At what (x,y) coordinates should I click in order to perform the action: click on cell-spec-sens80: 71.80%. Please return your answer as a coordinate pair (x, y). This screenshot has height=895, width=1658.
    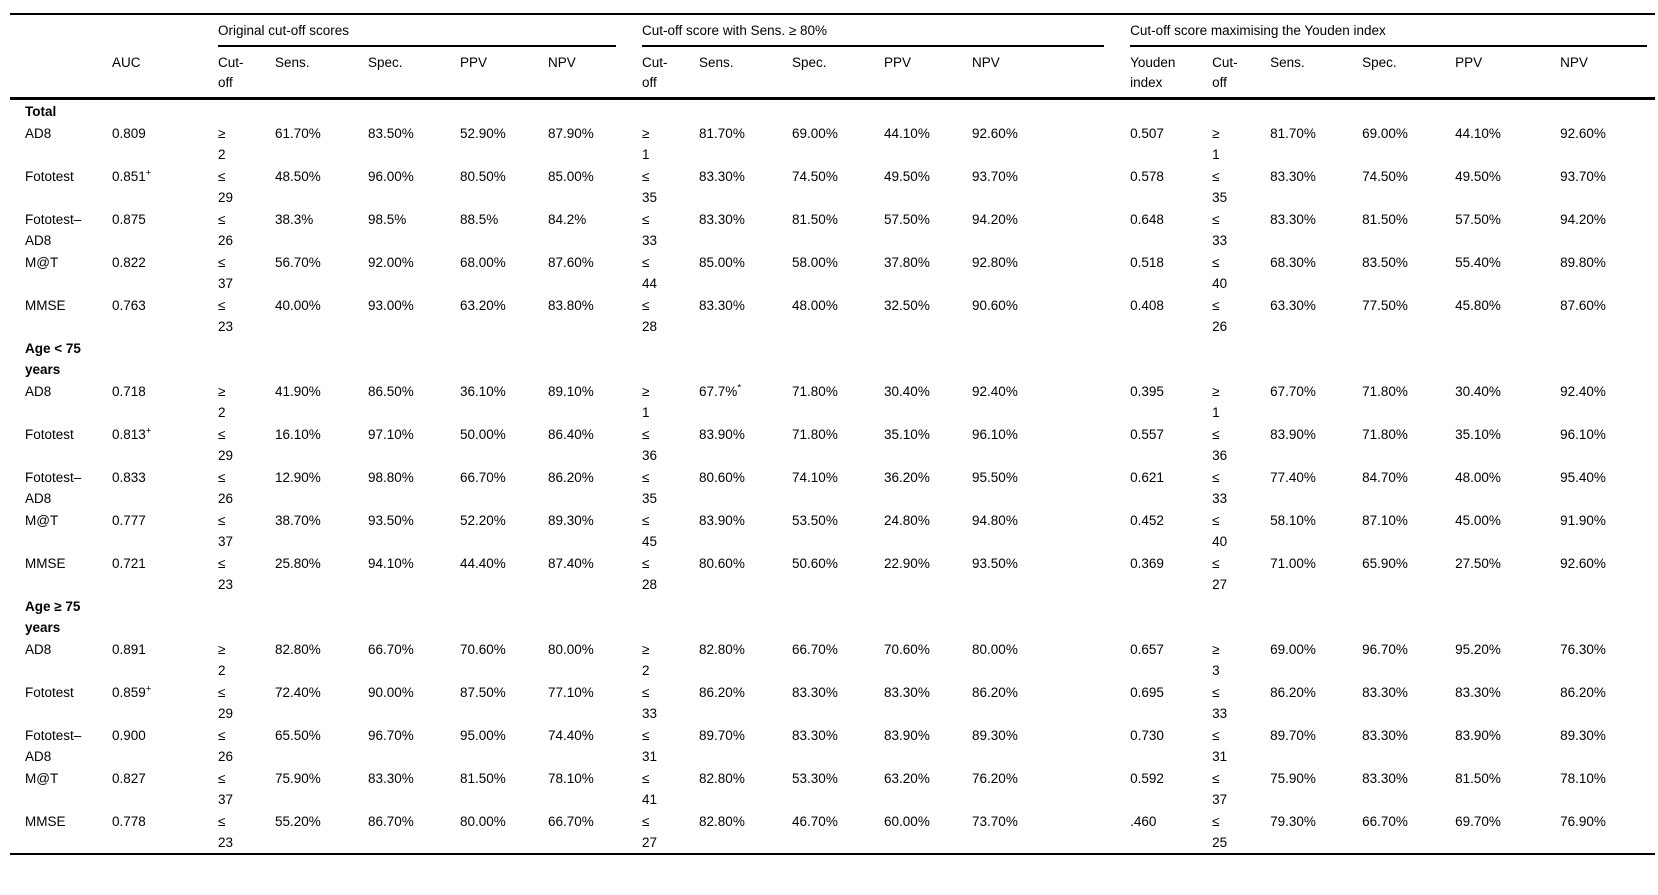
    Looking at the image, I should click on (815, 391).